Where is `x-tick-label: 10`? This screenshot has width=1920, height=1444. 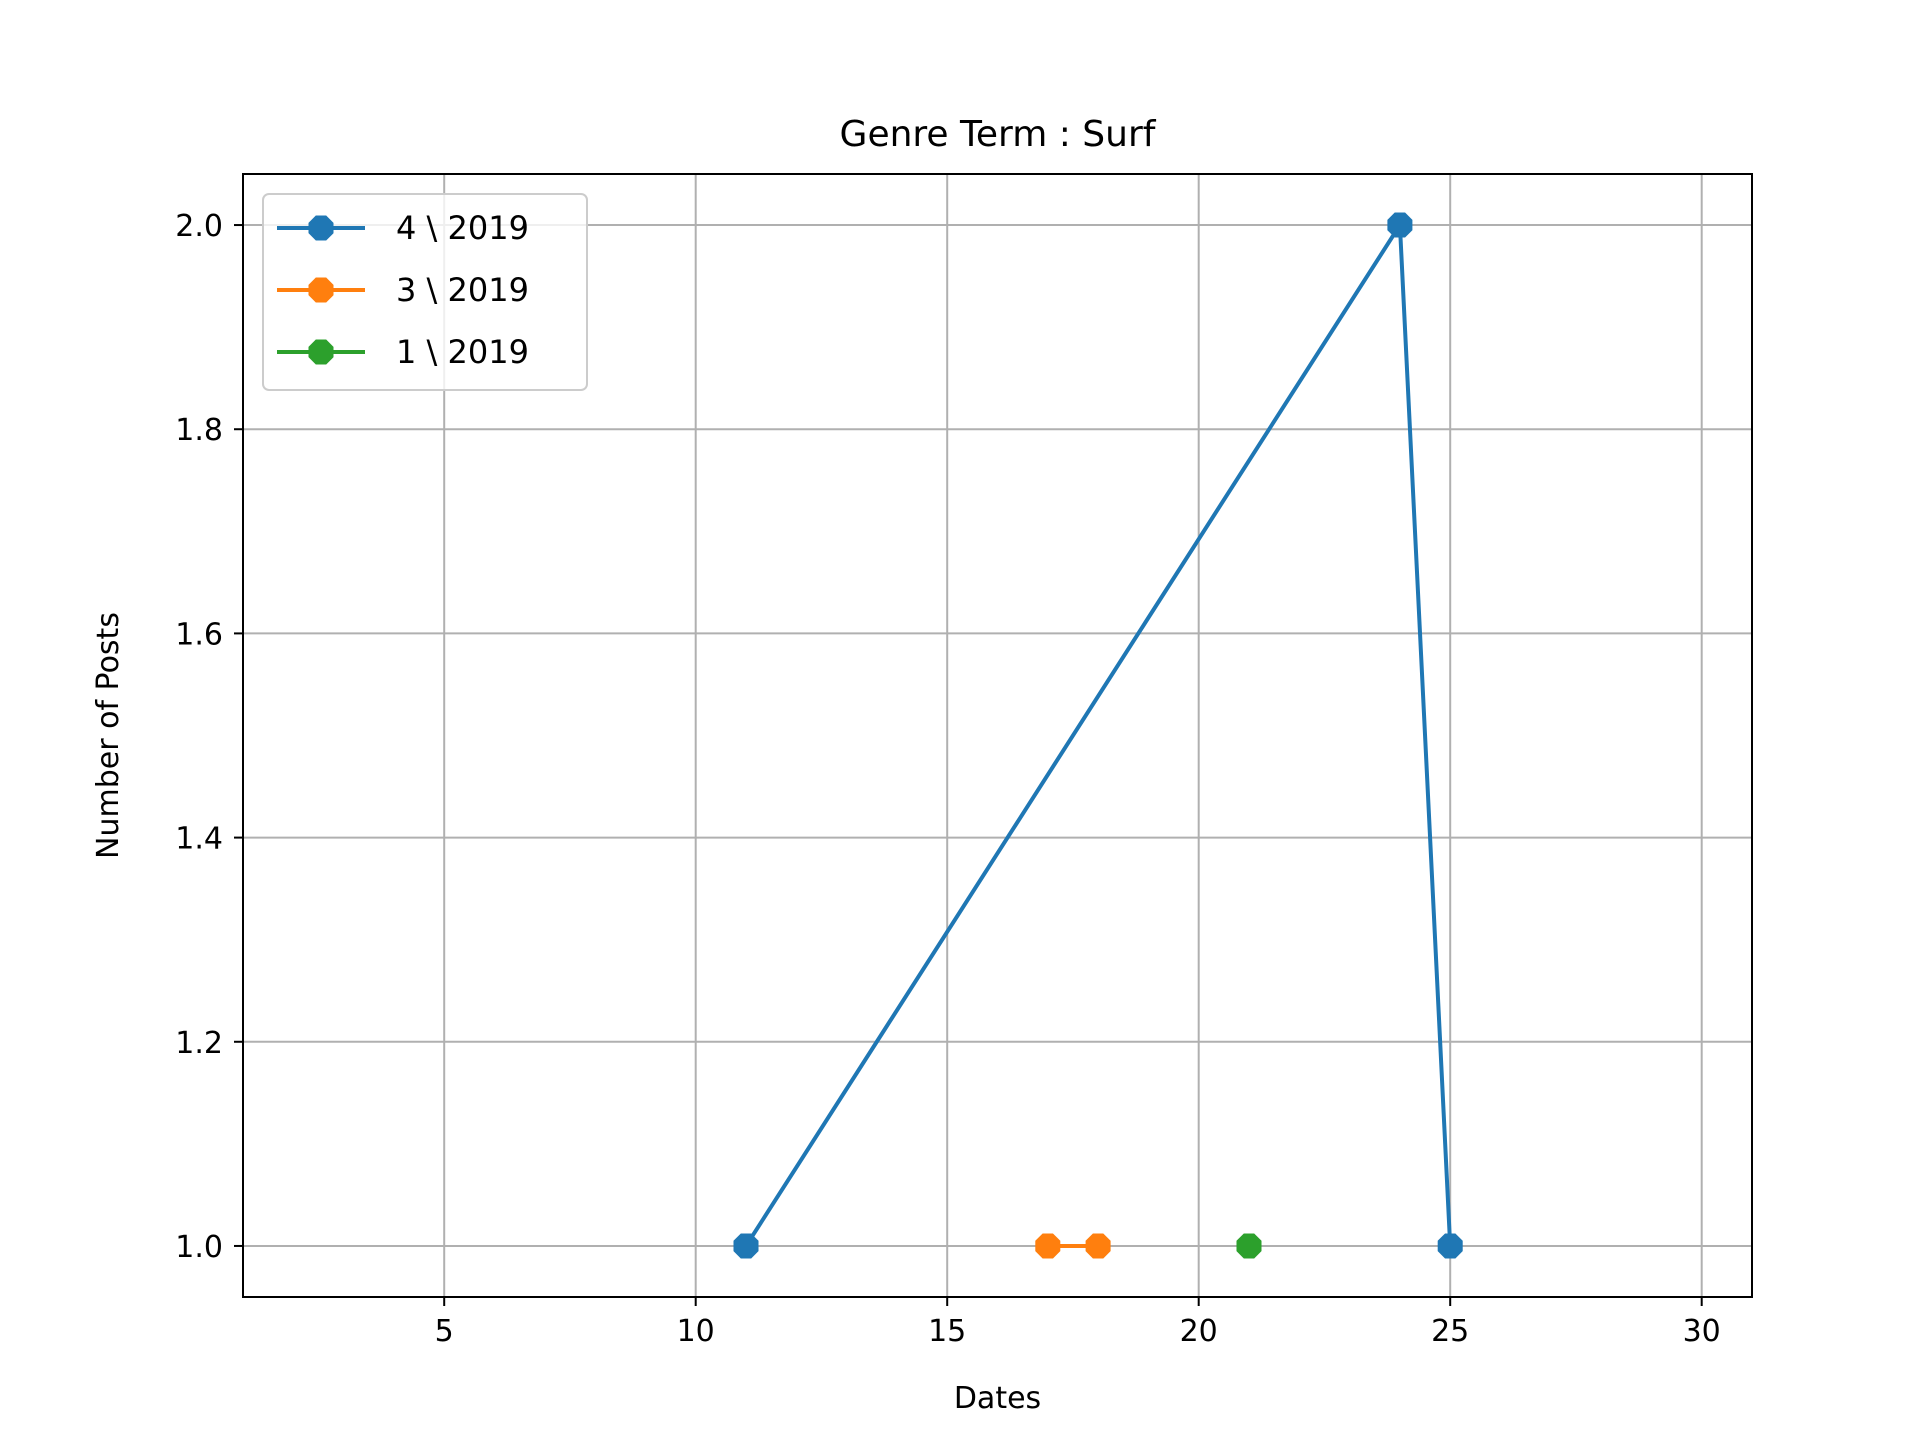 x-tick-label: 10 is located at coordinates (696, 1331).